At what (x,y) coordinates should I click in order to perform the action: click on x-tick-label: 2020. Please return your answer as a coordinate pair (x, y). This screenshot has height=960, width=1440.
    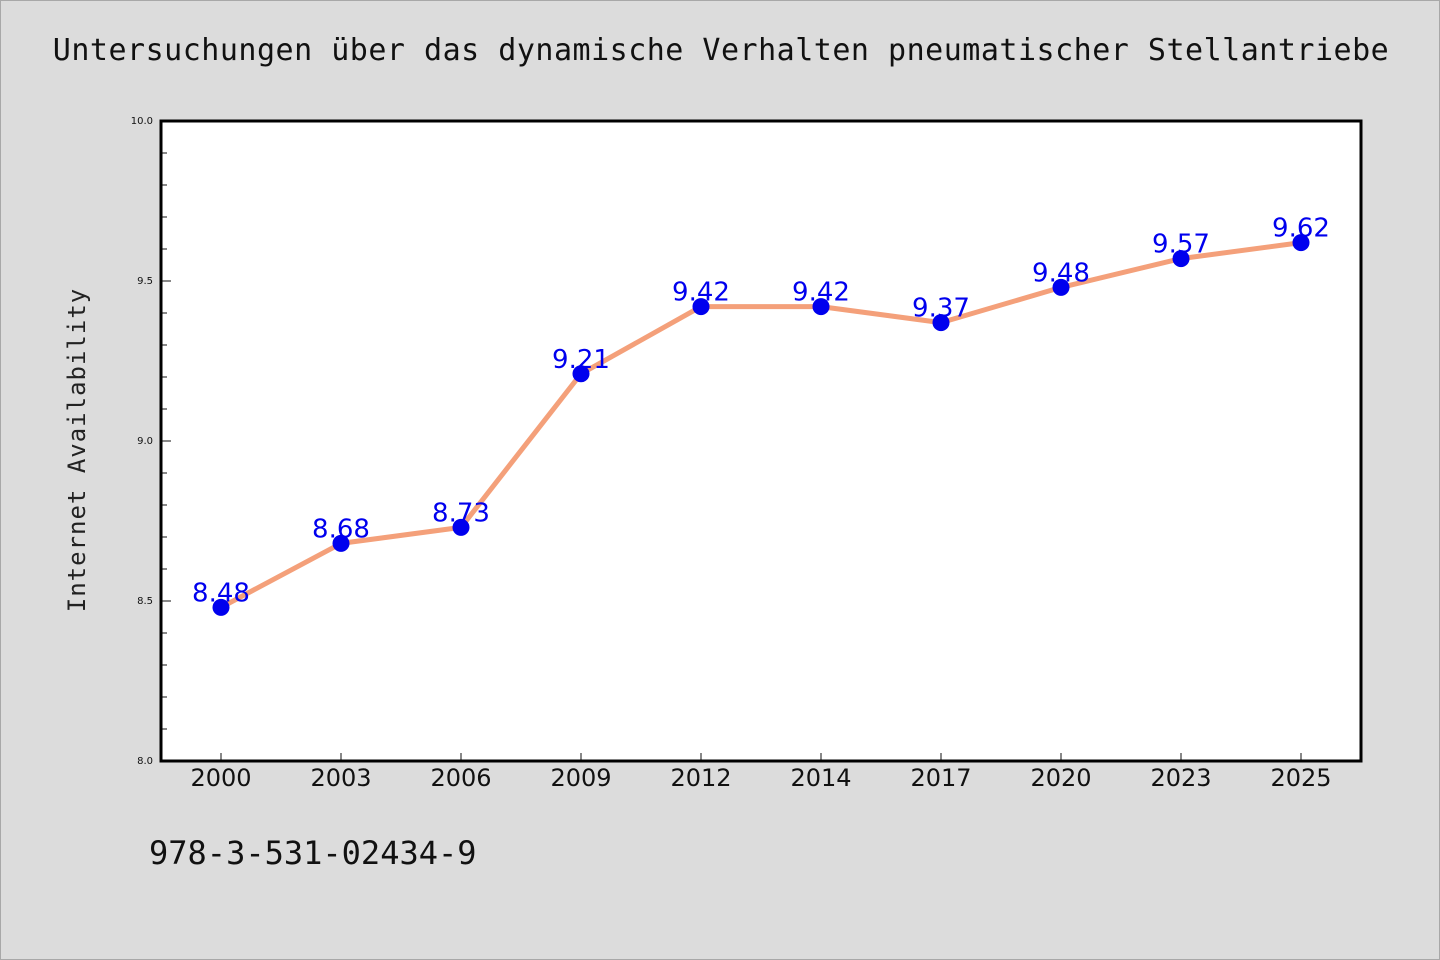
    Looking at the image, I should click on (1060, 778).